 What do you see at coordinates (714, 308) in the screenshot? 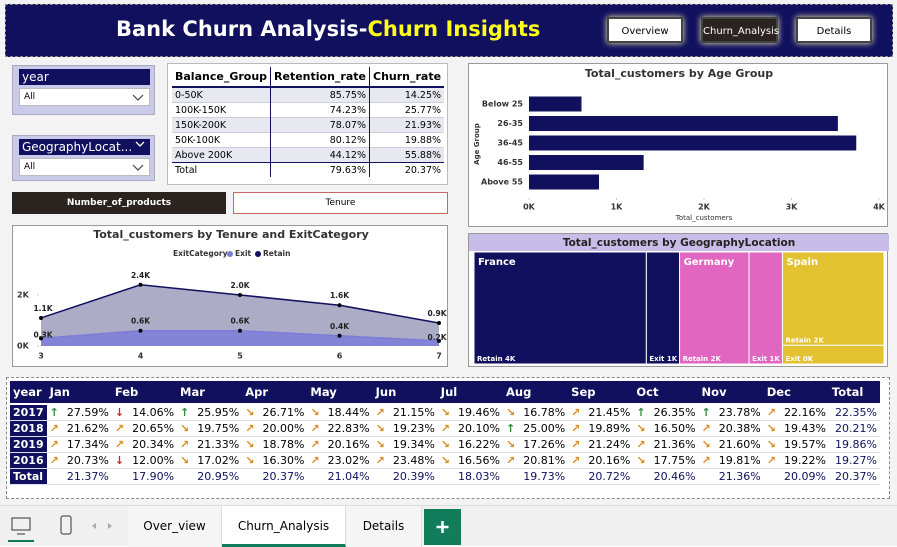
I see `treemap-tile` at bounding box center [714, 308].